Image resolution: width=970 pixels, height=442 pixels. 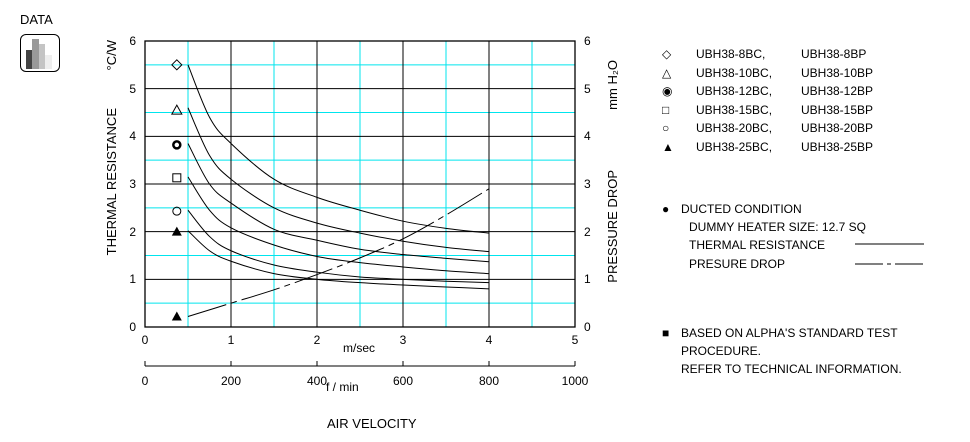 What do you see at coordinates (317, 340) in the screenshot?
I see `x-tick-label: 2` at bounding box center [317, 340].